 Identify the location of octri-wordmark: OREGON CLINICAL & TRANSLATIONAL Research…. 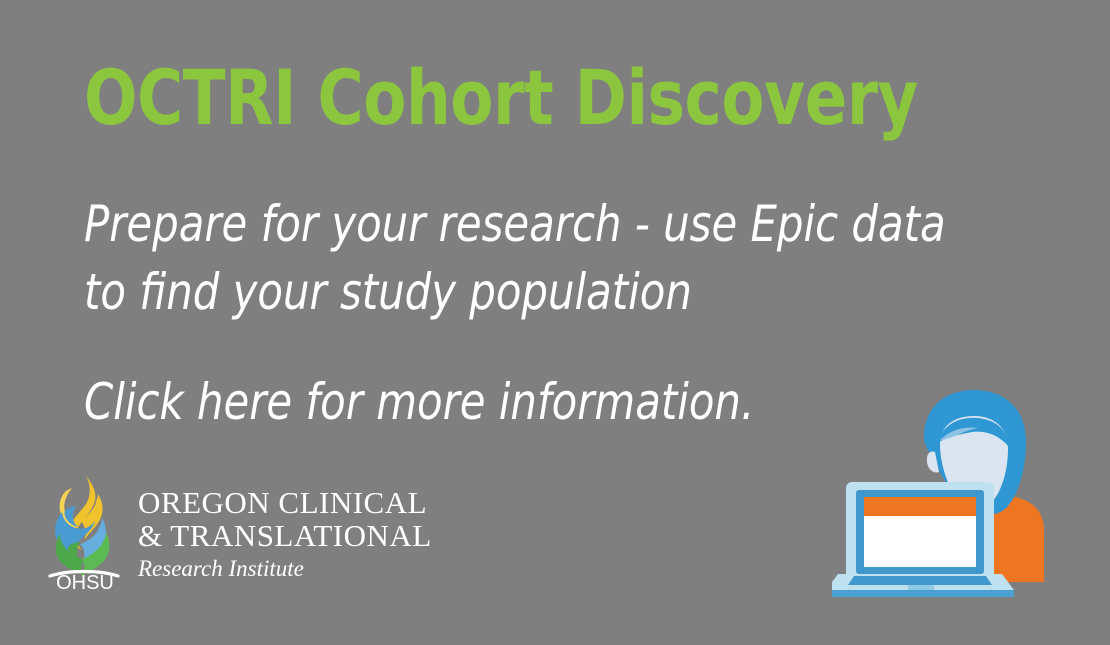
(285, 535).